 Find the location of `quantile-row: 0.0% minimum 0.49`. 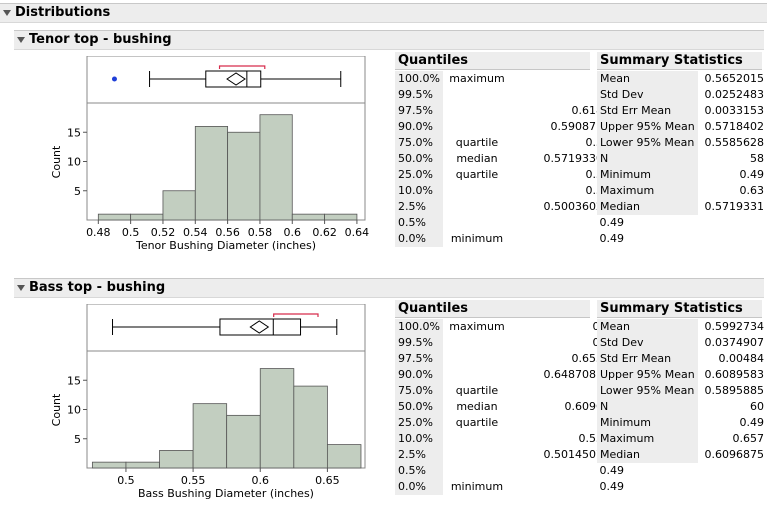

quantile-row: 0.0% minimum 0.49 is located at coordinates (511, 239).